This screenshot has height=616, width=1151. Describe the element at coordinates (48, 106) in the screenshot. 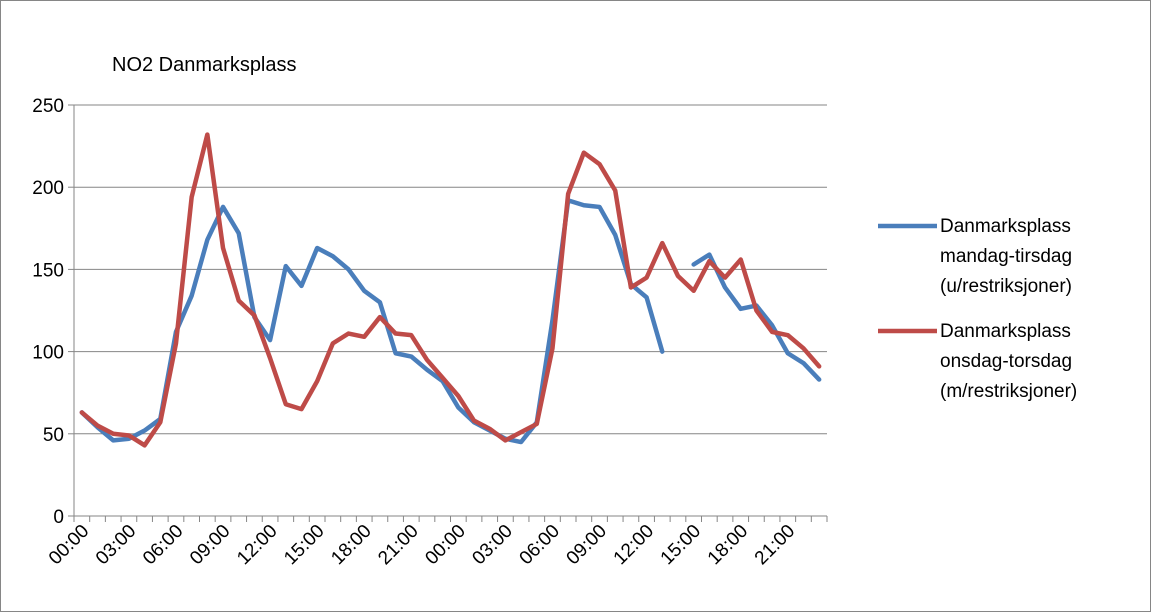

I see `y-tick-label: 250` at that location.